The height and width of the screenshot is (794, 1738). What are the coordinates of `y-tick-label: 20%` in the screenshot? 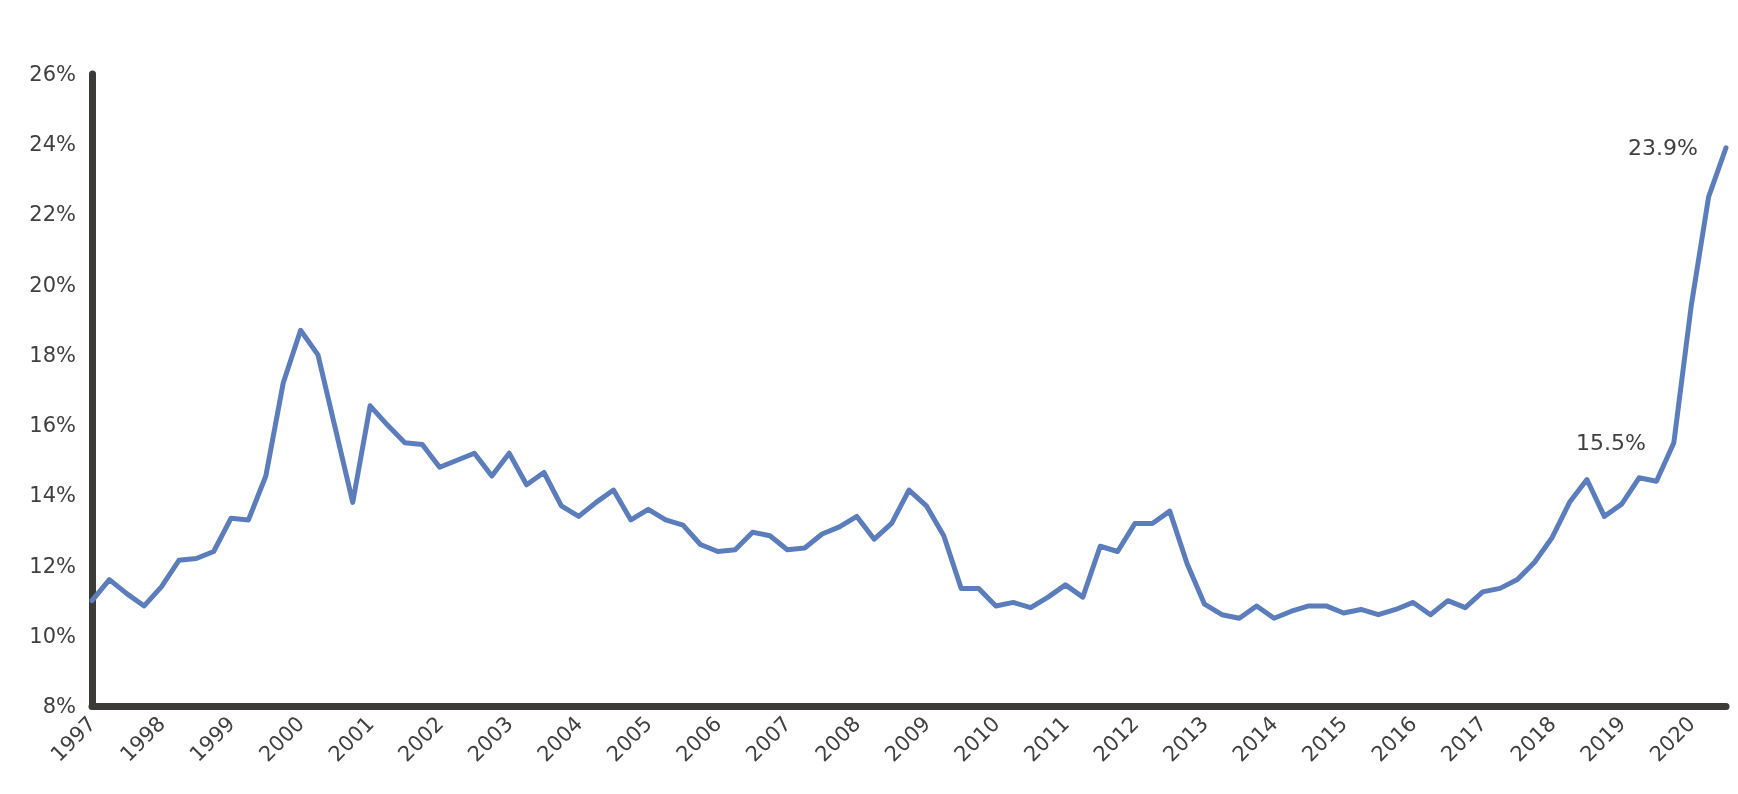 It's located at (52, 284).